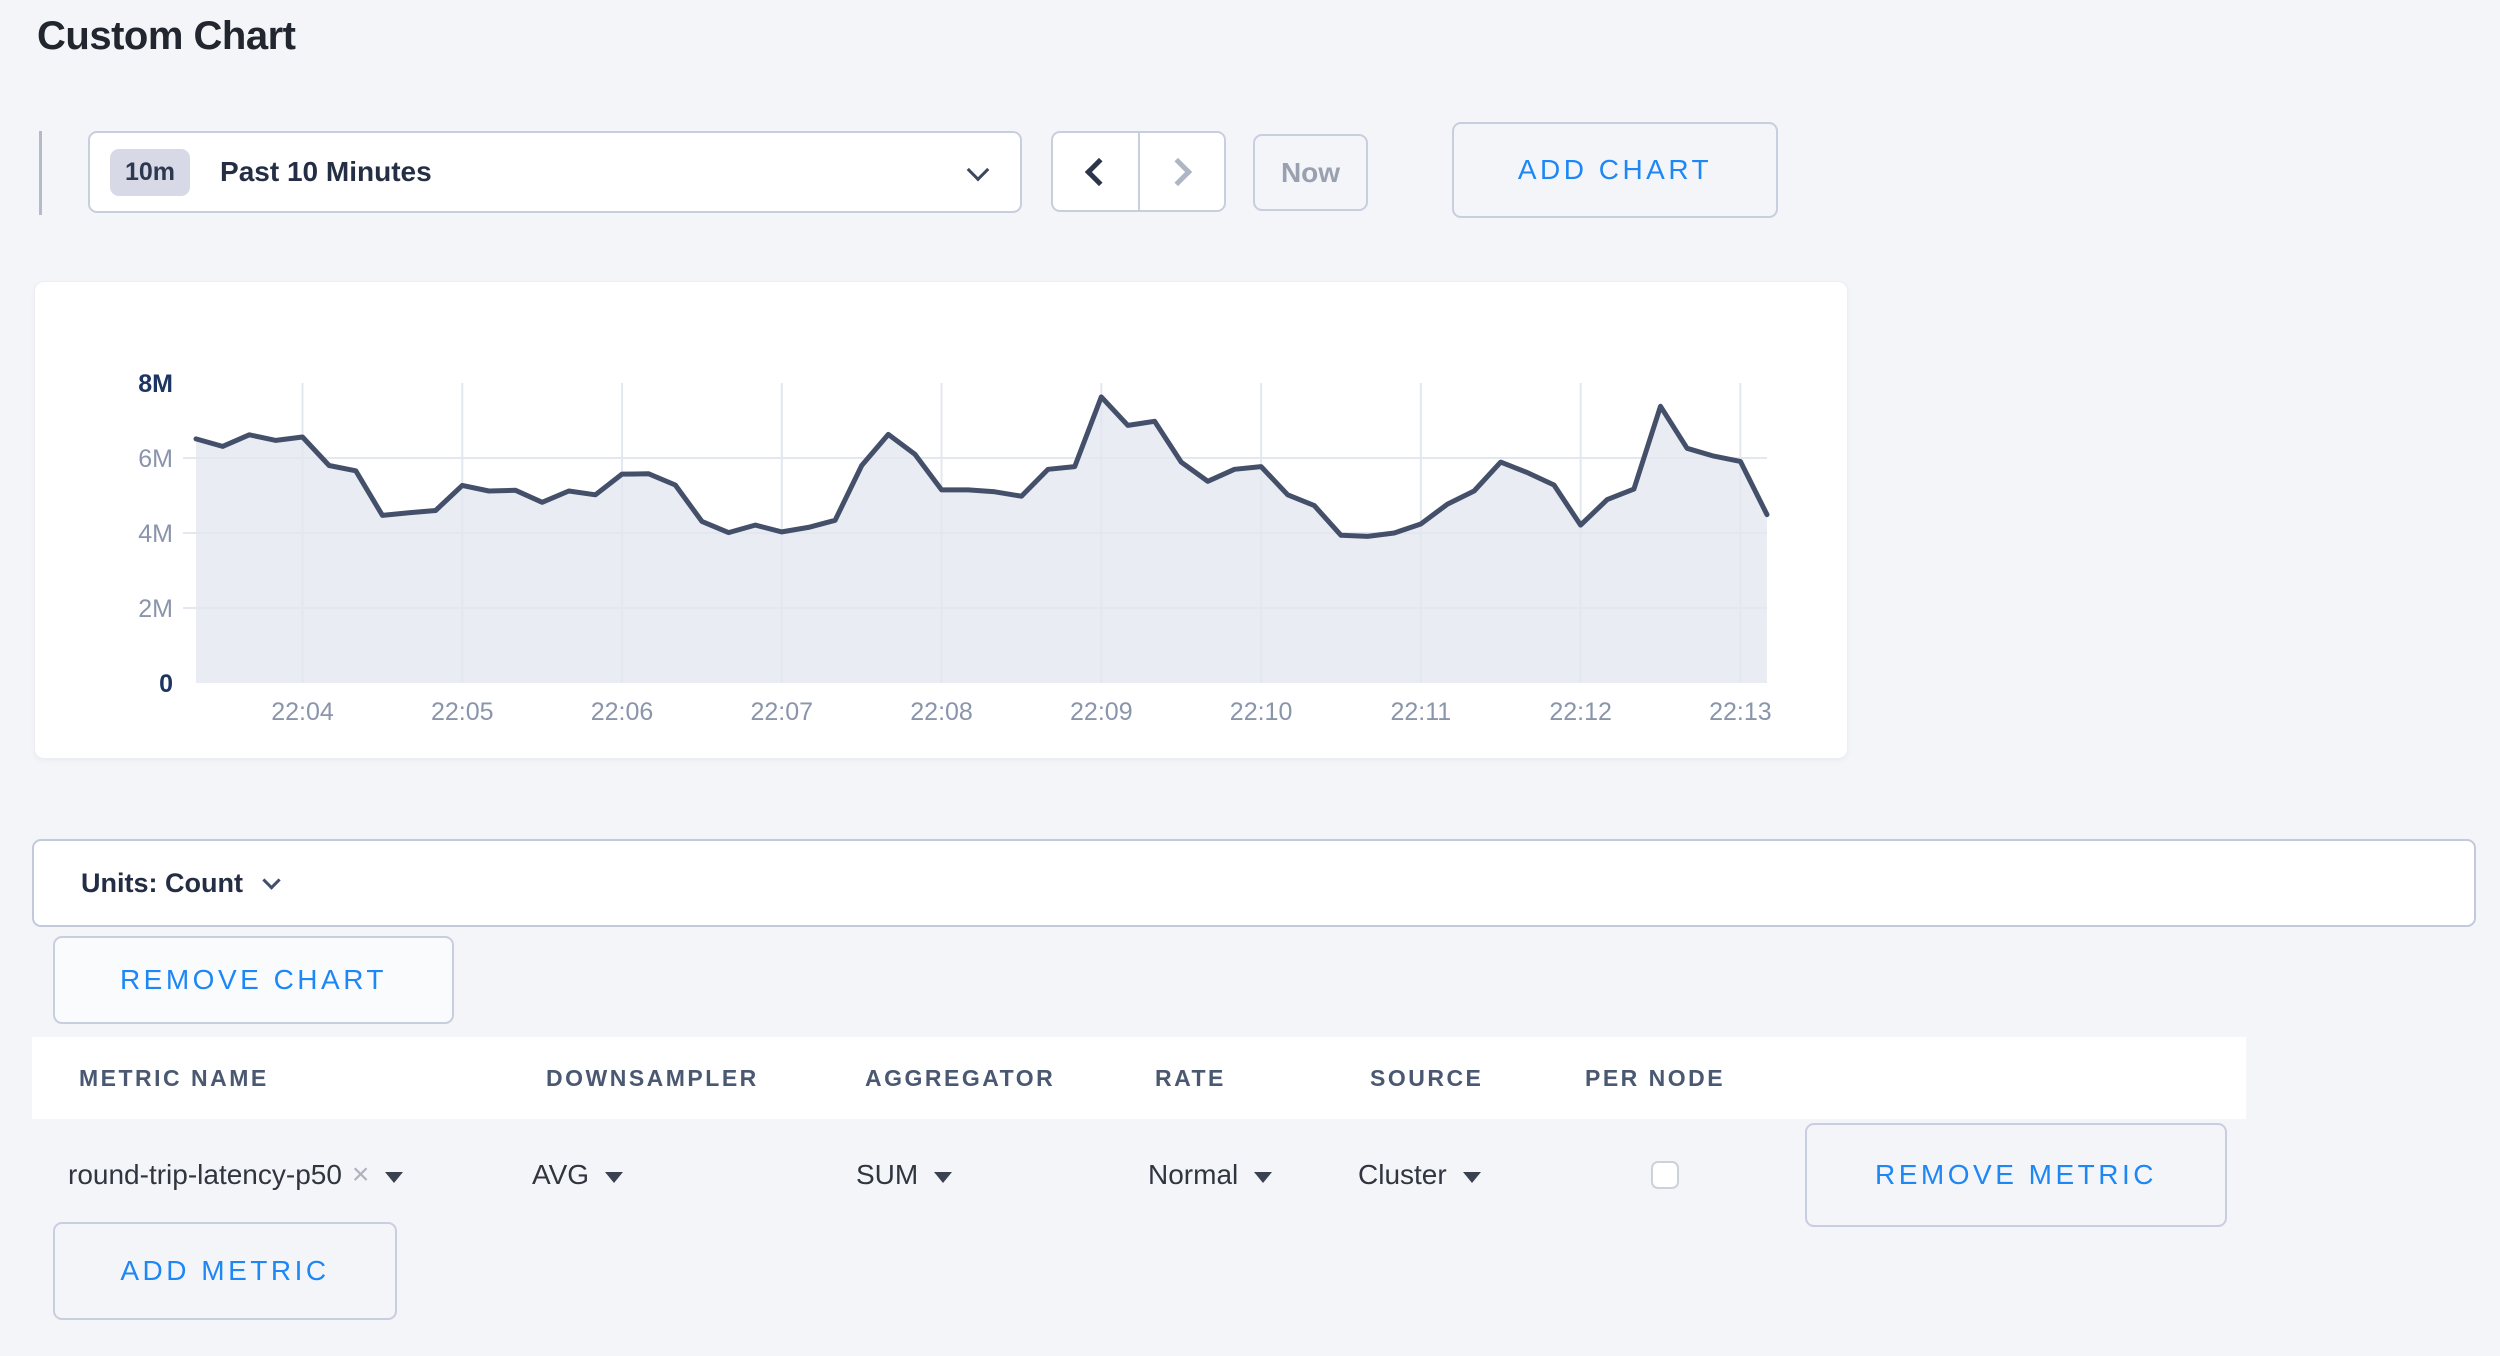 This screenshot has width=2500, height=1356. Describe the element at coordinates (1580, 712) in the screenshot. I see `svg-text: 22:12` at that location.